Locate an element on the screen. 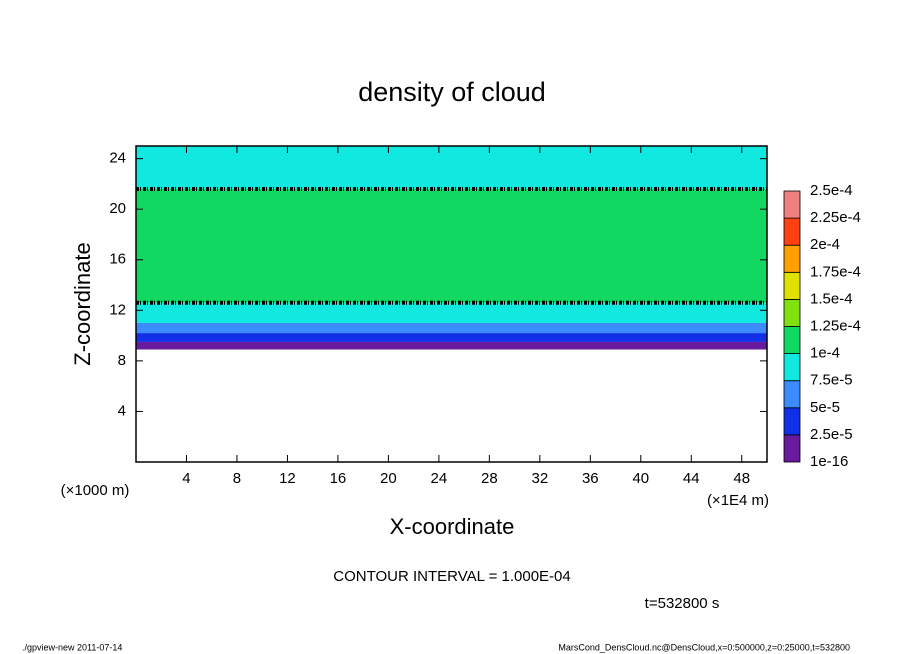 The image size is (904, 654). contour-interval: CONTOUR INTERVAL = 1.000E-04 is located at coordinates (451, 576).